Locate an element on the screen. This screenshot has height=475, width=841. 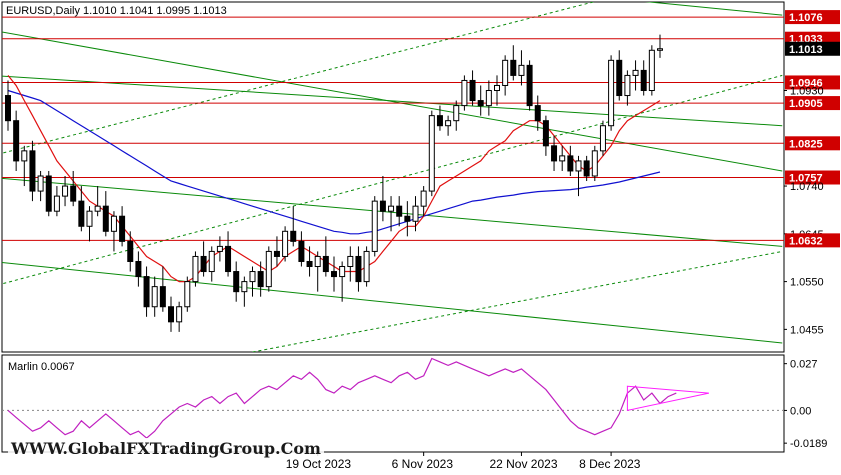
y-tick-label: 1.0740 is located at coordinates (807, 187).